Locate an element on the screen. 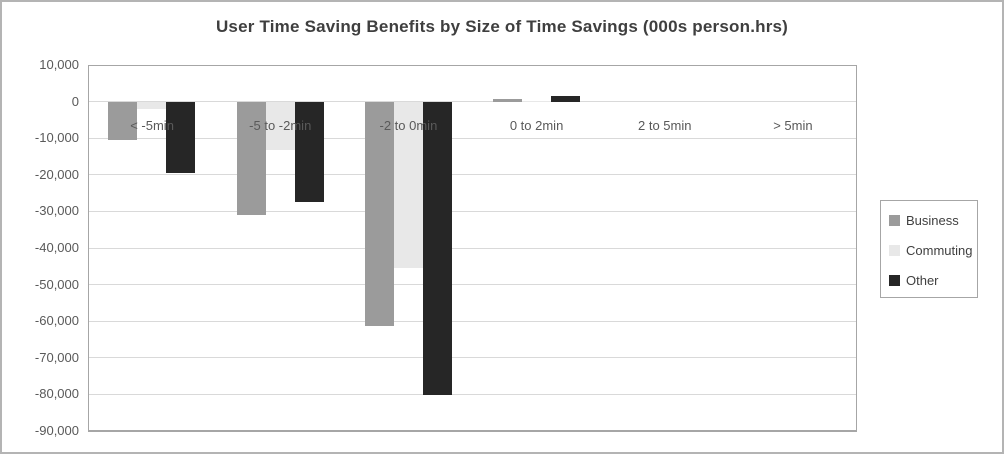  y-axis-tick-label: -50,000 is located at coordinates (56, 284).